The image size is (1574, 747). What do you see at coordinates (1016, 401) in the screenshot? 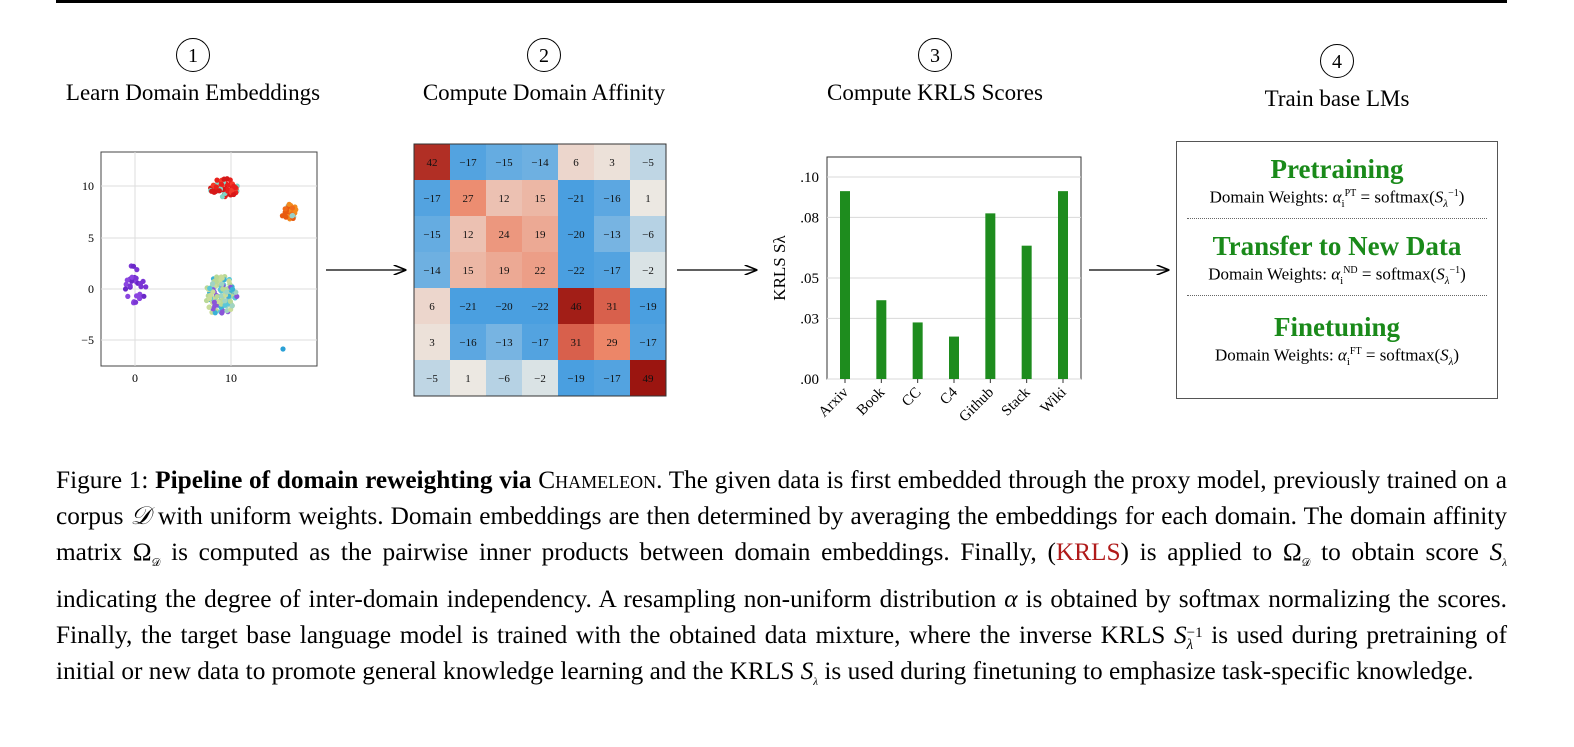
I see `bar-x-tick-label: Stack` at bounding box center [1016, 401].